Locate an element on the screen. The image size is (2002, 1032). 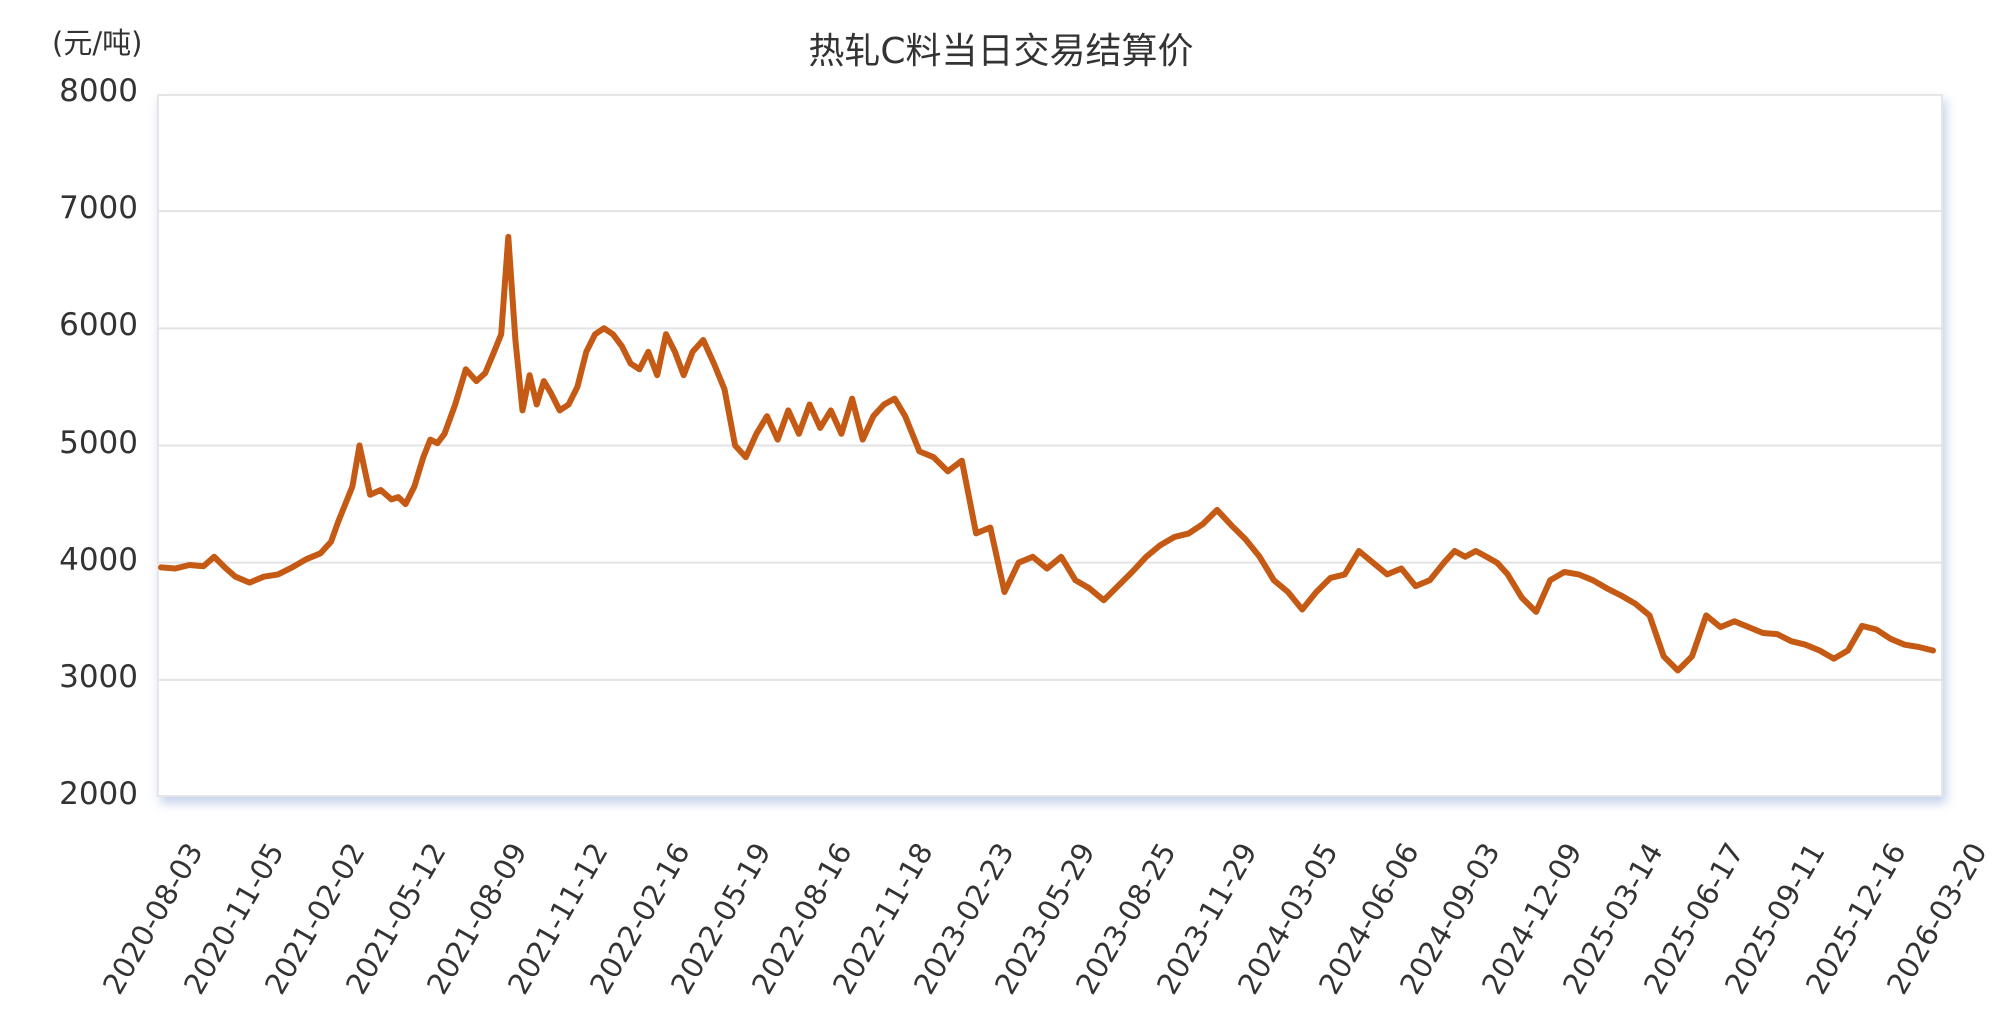
y-tick-label: 3000 is located at coordinates (98, 676).